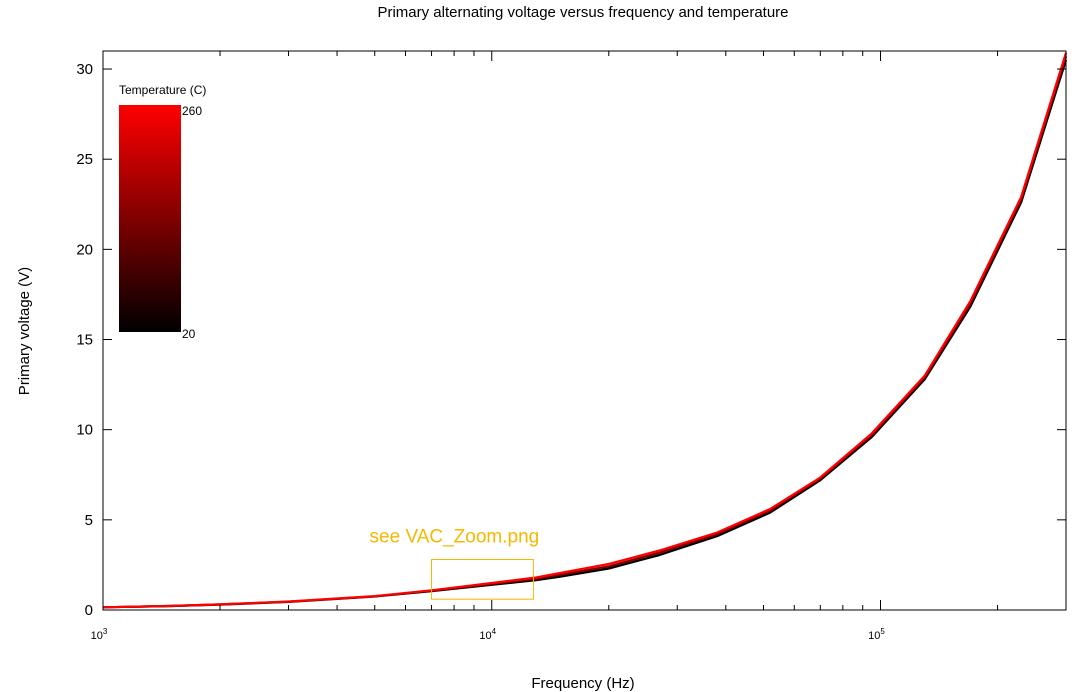 Image resolution: width=1080 pixels, height=692 pixels. What do you see at coordinates (582, 683) in the screenshot?
I see `x-axis-label: Frequency (Hz)` at bounding box center [582, 683].